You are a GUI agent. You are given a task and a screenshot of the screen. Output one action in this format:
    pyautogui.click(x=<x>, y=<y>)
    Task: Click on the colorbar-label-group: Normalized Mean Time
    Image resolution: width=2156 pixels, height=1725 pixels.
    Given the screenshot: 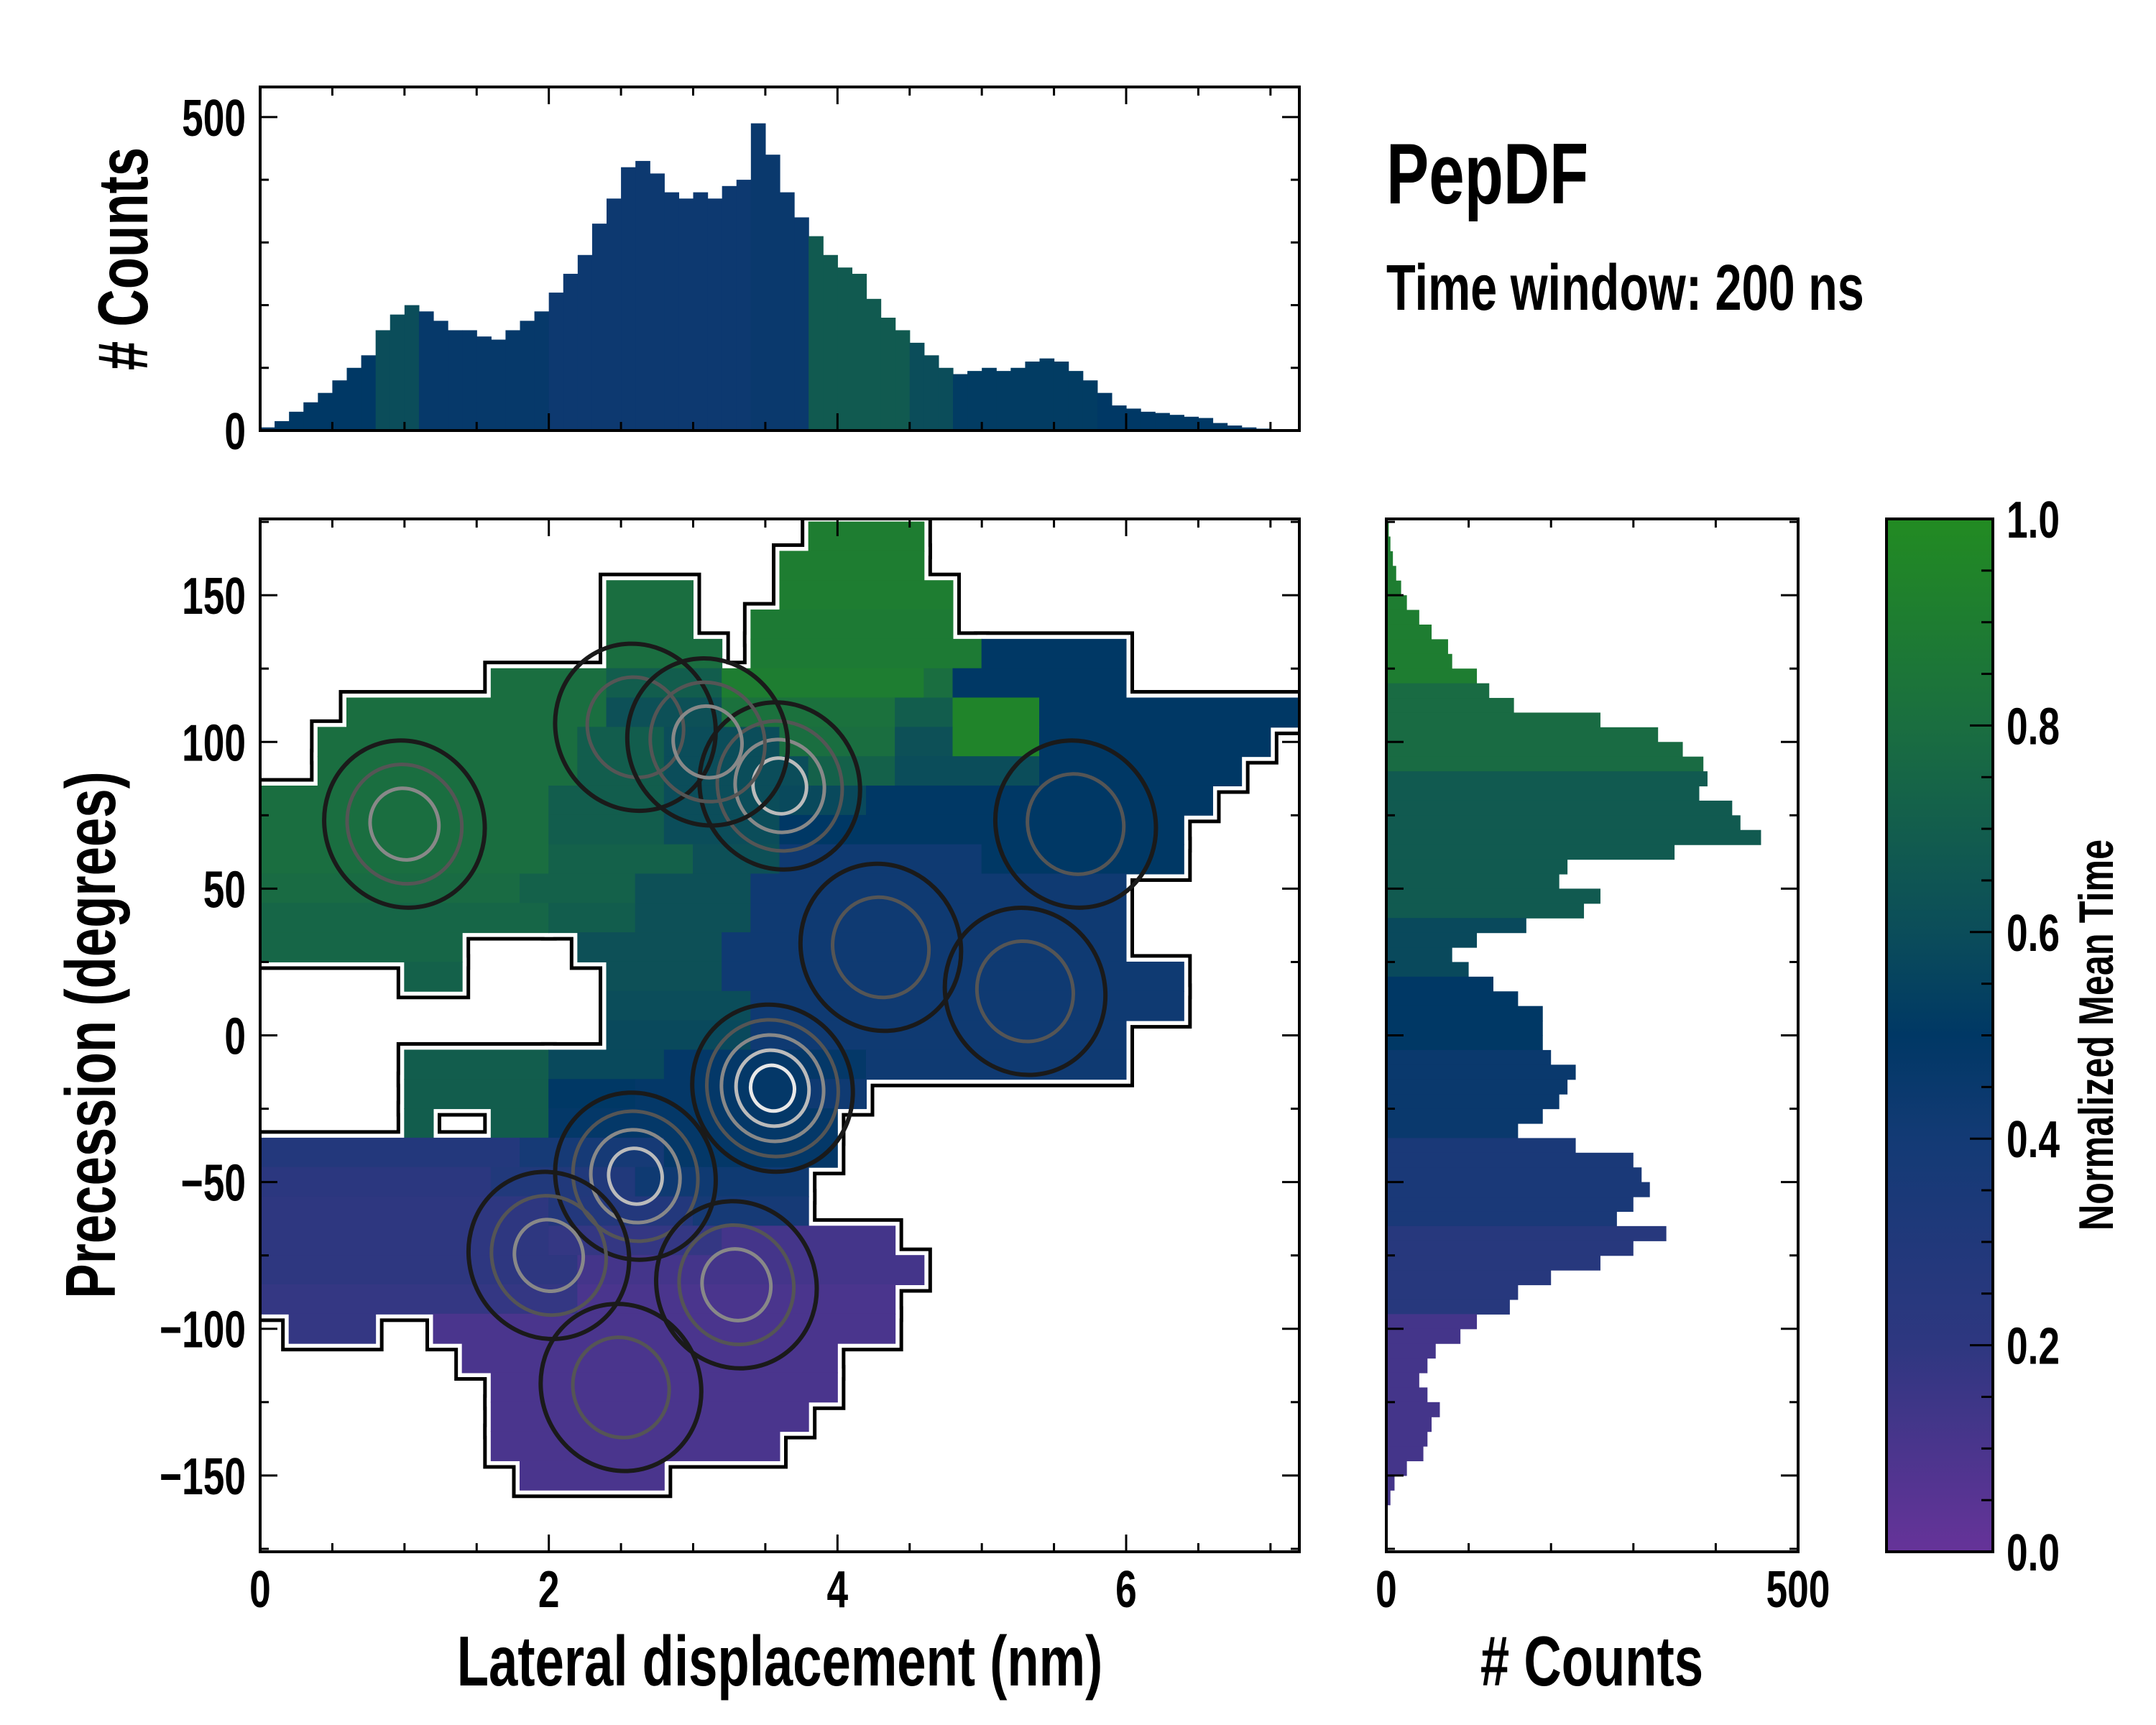 What is the action you would take?
    pyautogui.click(x=2096, y=1035)
    